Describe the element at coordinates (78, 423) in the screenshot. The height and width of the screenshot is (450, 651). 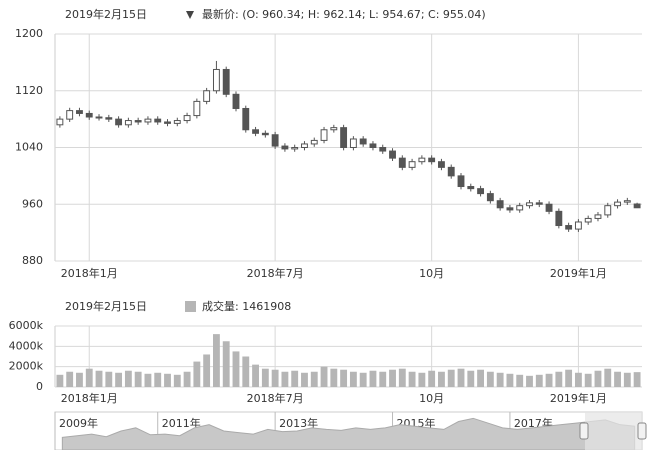
I see `x-tick-label: 2009年` at that location.